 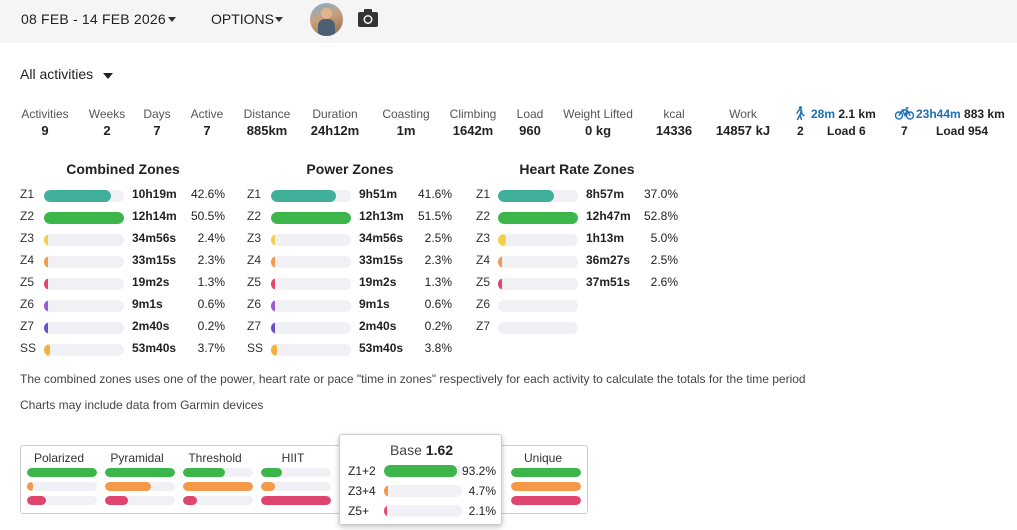 I want to click on stat-label: Load, so click(x=530, y=114).